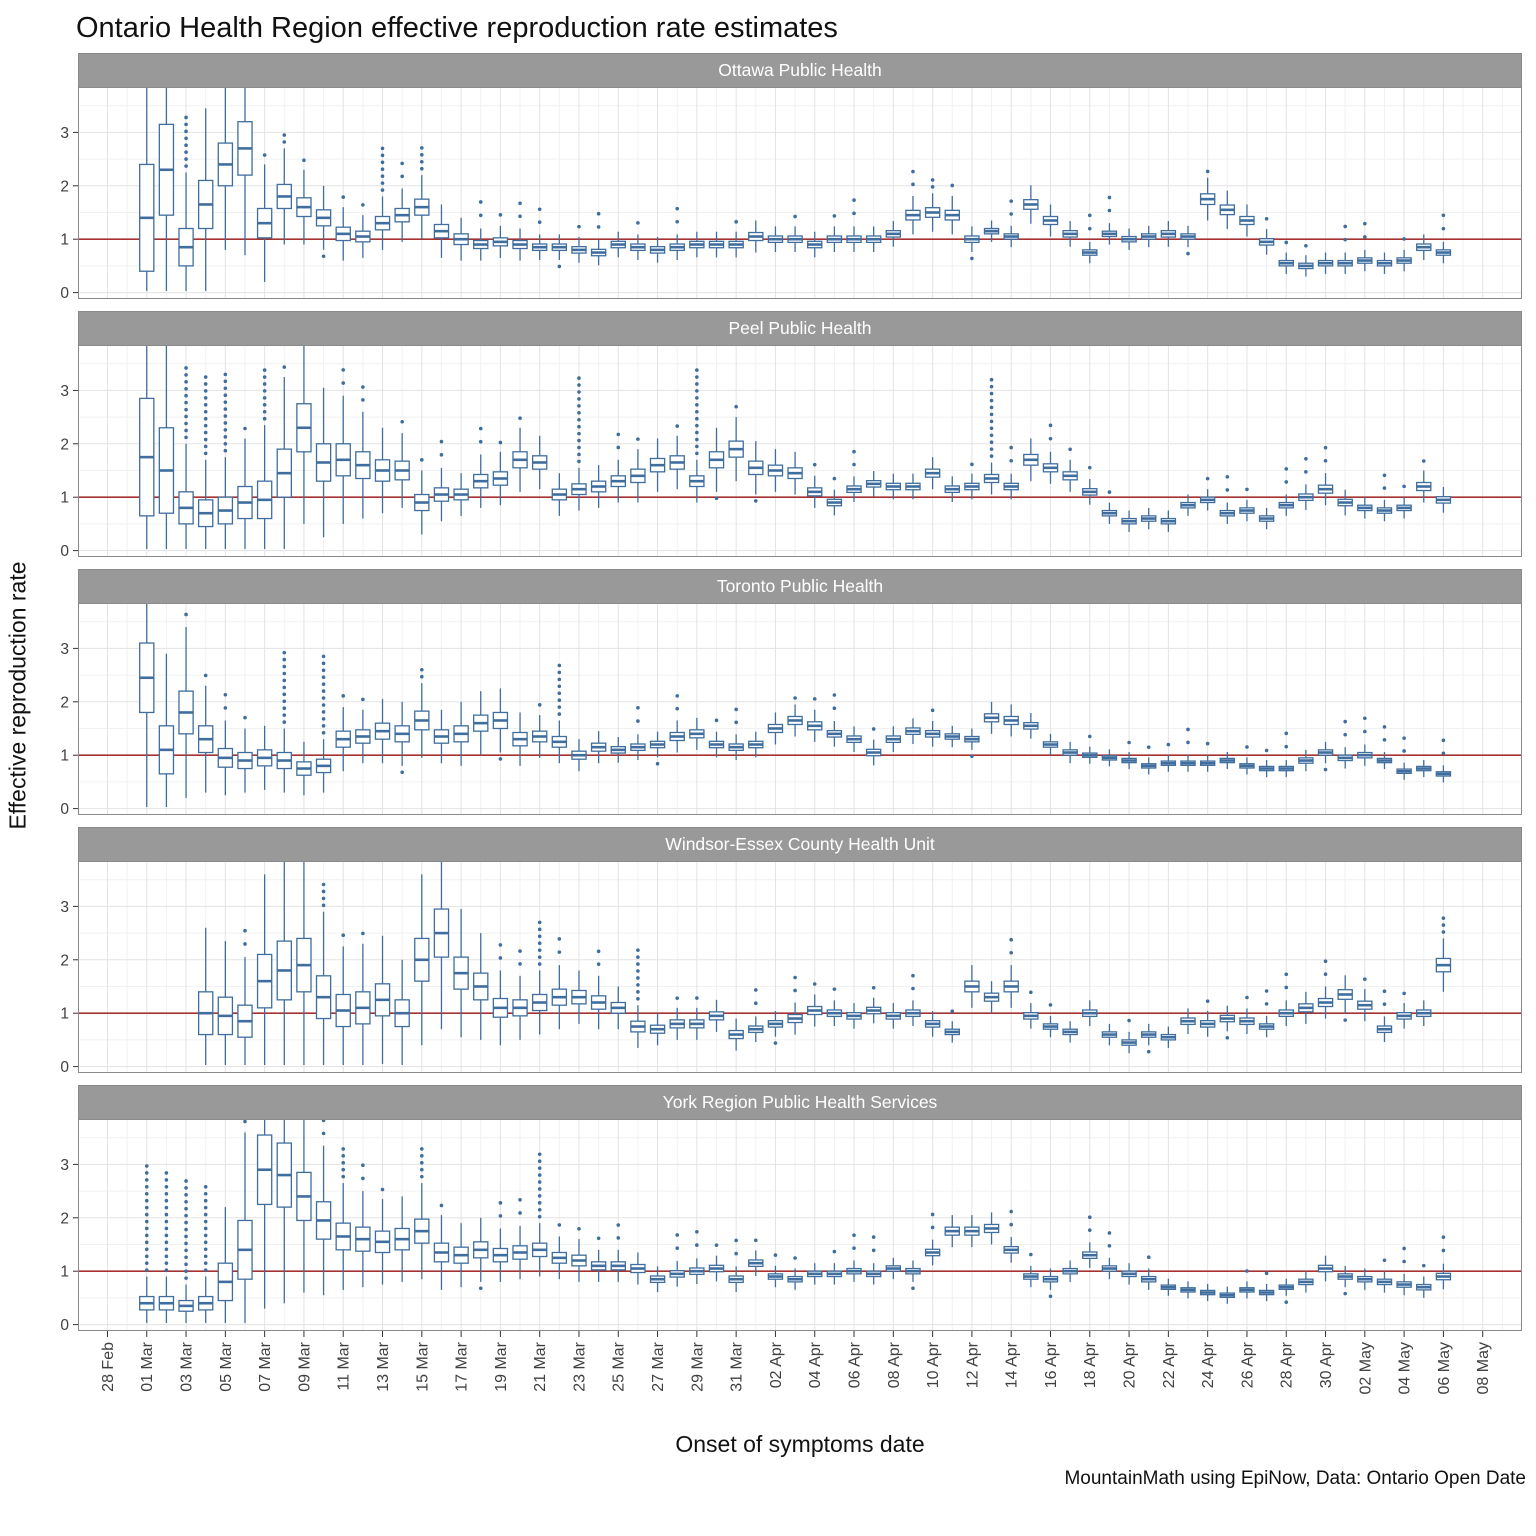 This screenshot has height=1536, width=1536. I want to click on x-tick-label: 12 Apr, so click(972, 1364).